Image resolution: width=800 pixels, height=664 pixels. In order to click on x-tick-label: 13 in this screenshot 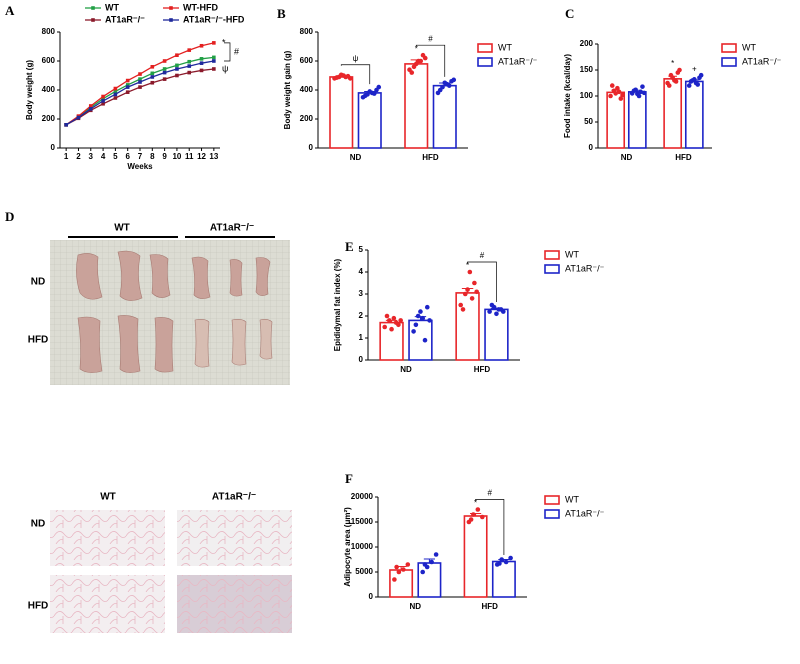, I will do `click(213, 156)`.